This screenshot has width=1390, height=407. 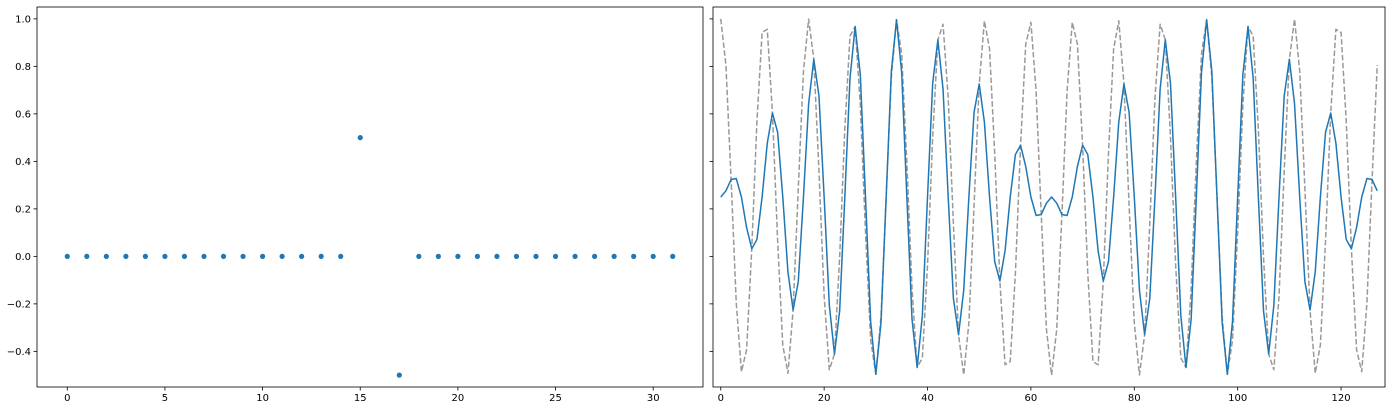 I want to click on x-tick-label: 40, so click(x=927, y=398).